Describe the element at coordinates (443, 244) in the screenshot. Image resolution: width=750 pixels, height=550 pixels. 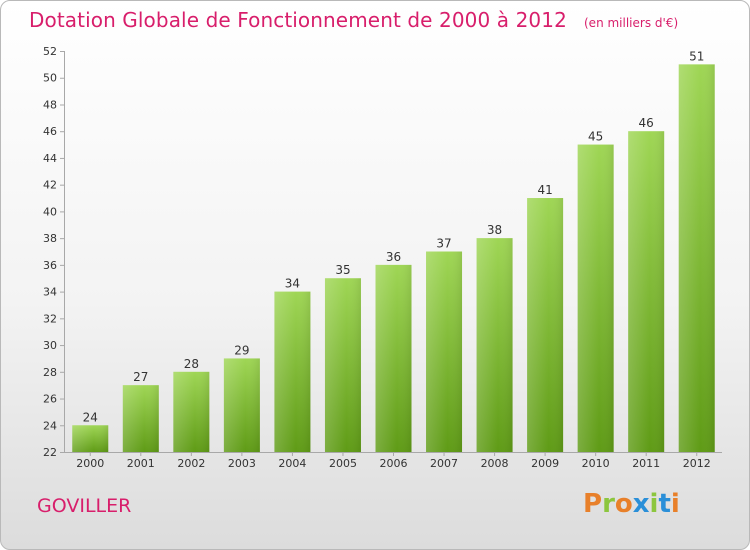
I see `data-label-2007: 37` at that location.